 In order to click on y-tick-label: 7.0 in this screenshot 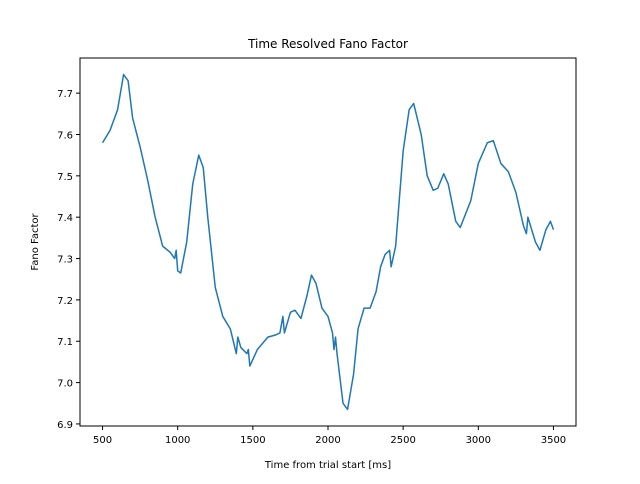, I will do `click(65, 384)`.